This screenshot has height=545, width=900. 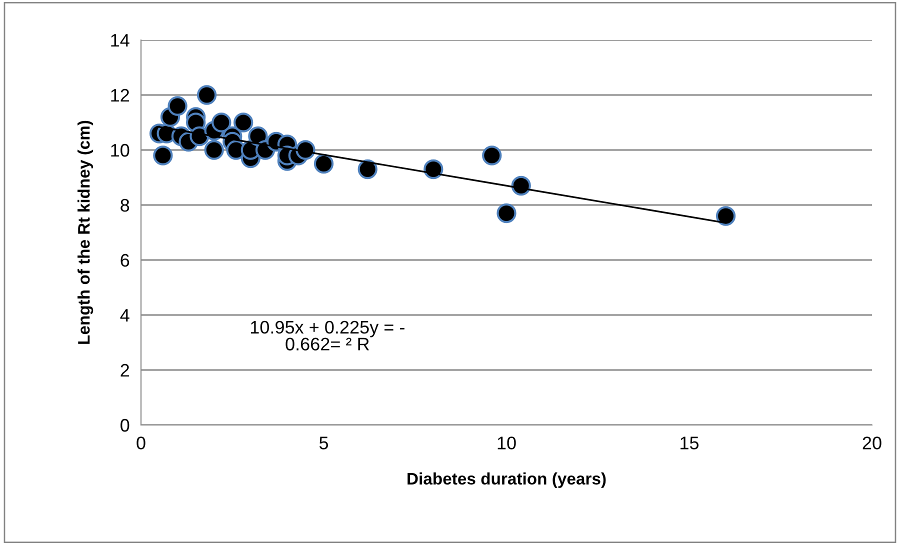 What do you see at coordinates (125, 260) in the screenshot?
I see `y-tick-label: 6` at bounding box center [125, 260].